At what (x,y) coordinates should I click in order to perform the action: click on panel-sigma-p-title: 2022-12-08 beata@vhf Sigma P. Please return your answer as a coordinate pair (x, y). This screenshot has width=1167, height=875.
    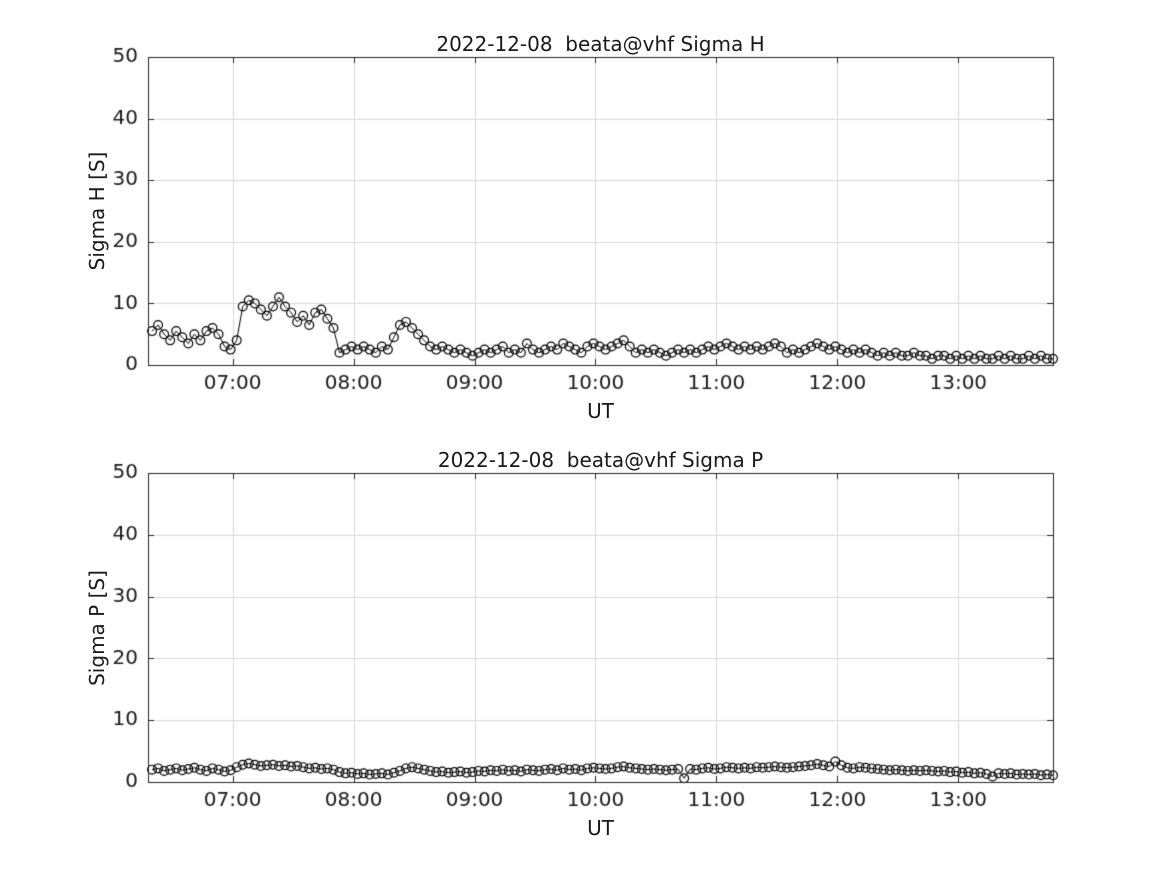
    Looking at the image, I should click on (600, 460).